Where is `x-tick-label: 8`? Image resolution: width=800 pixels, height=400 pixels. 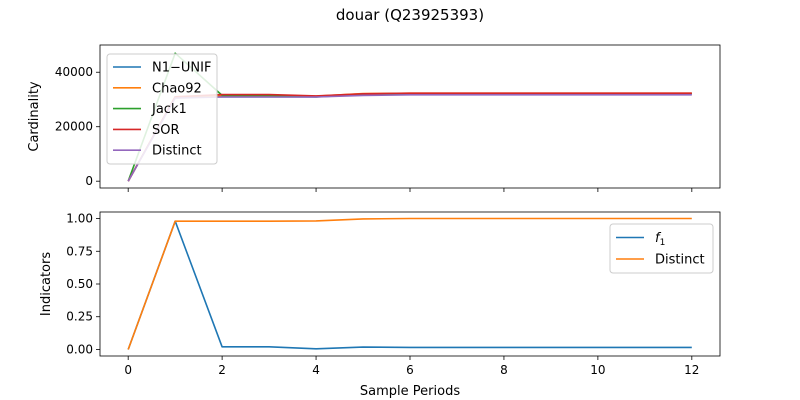 x-tick-label: 8 is located at coordinates (504, 370).